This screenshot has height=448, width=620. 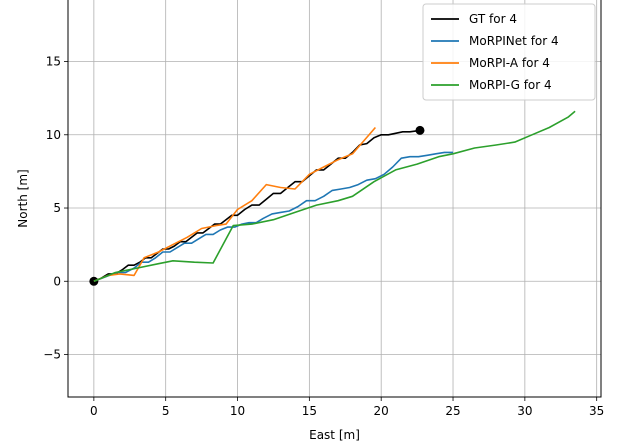 What do you see at coordinates (309, 411) in the screenshot?
I see `x-tick-label: 15` at bounding box center [309, 411].